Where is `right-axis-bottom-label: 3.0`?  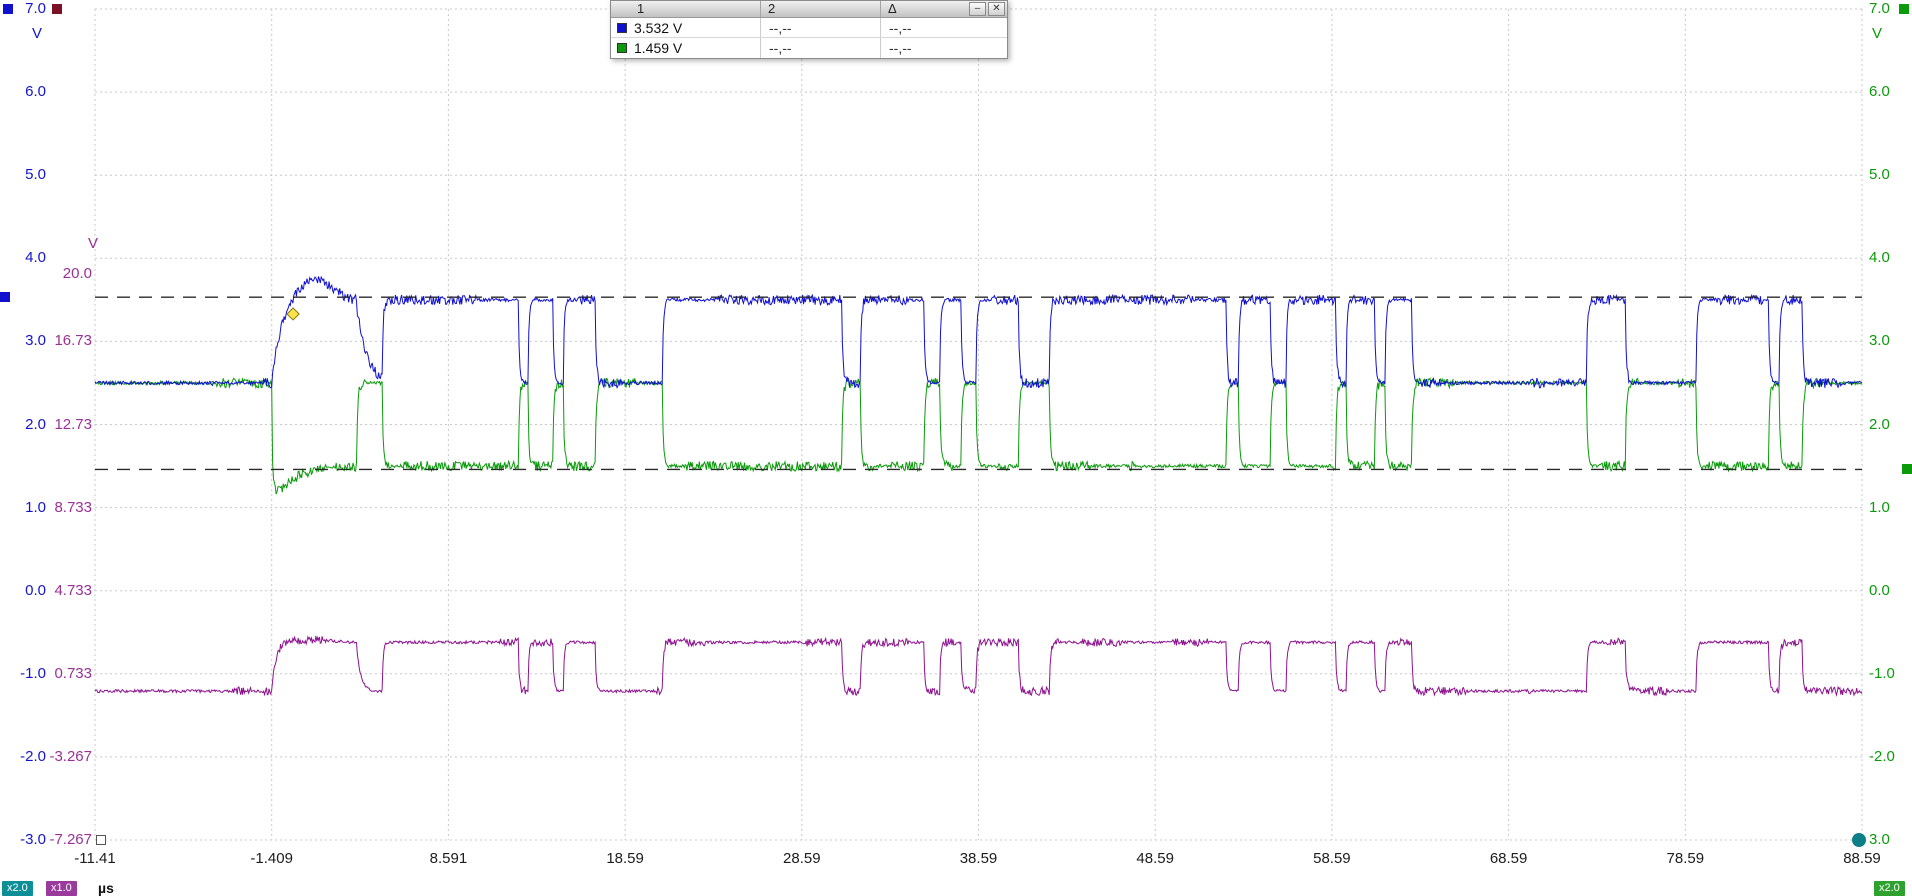
right-axis-bottom-label: 3.0 is located at coordinates (1879, 839).